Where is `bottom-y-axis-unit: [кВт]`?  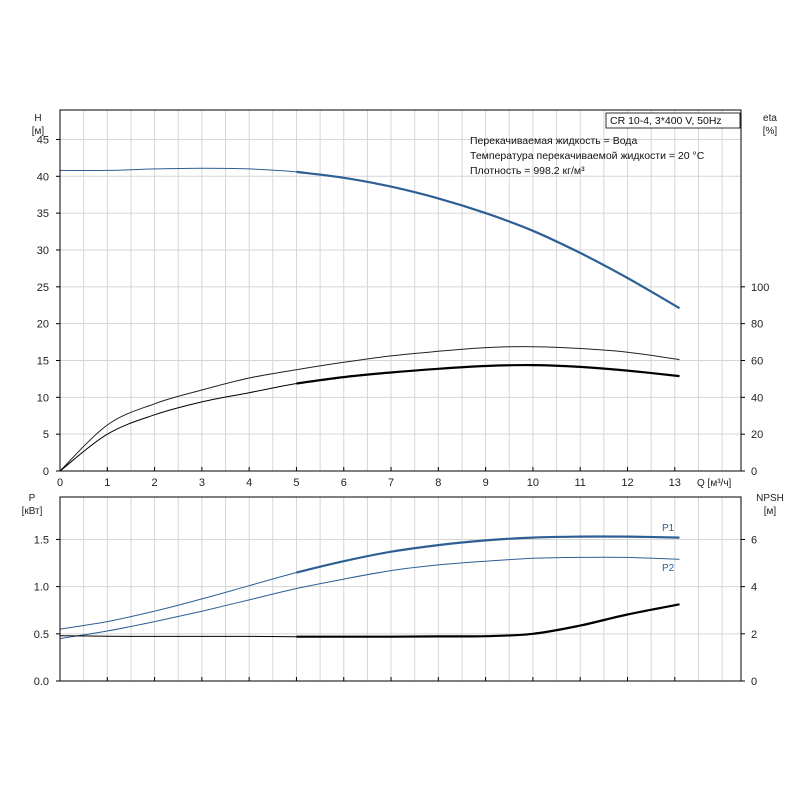 bottom-y-axis-unit: [кВт] is located at coordinates (32, 511).